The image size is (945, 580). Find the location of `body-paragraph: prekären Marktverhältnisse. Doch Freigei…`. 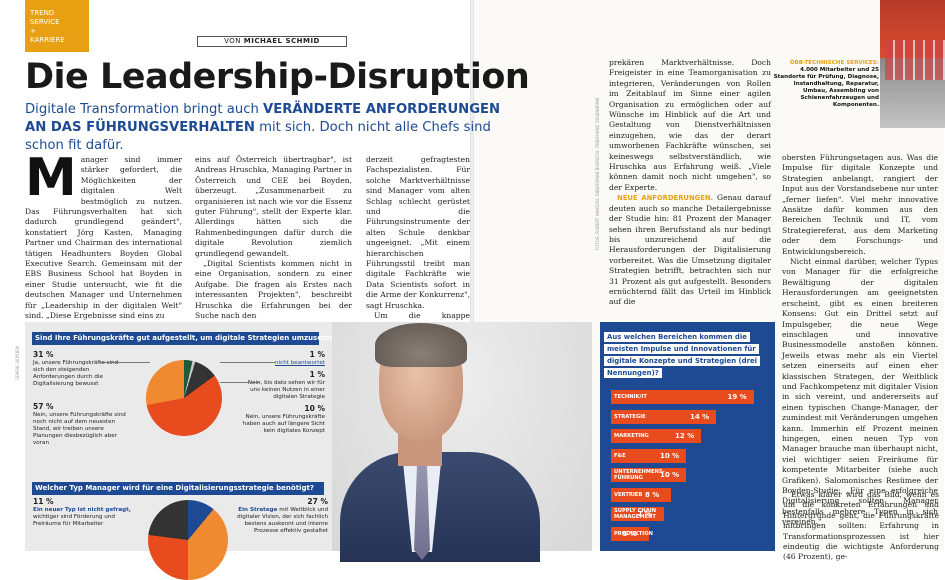

body-paragraph: prekären Marktverhältnisse. Doch Freigei… is located at coordinates (690, 125).